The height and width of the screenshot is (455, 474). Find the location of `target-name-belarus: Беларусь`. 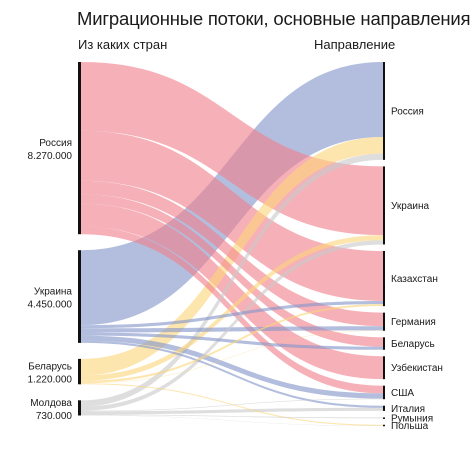

target-name-belarus: Беларусь is located at coordinates (413, 344).